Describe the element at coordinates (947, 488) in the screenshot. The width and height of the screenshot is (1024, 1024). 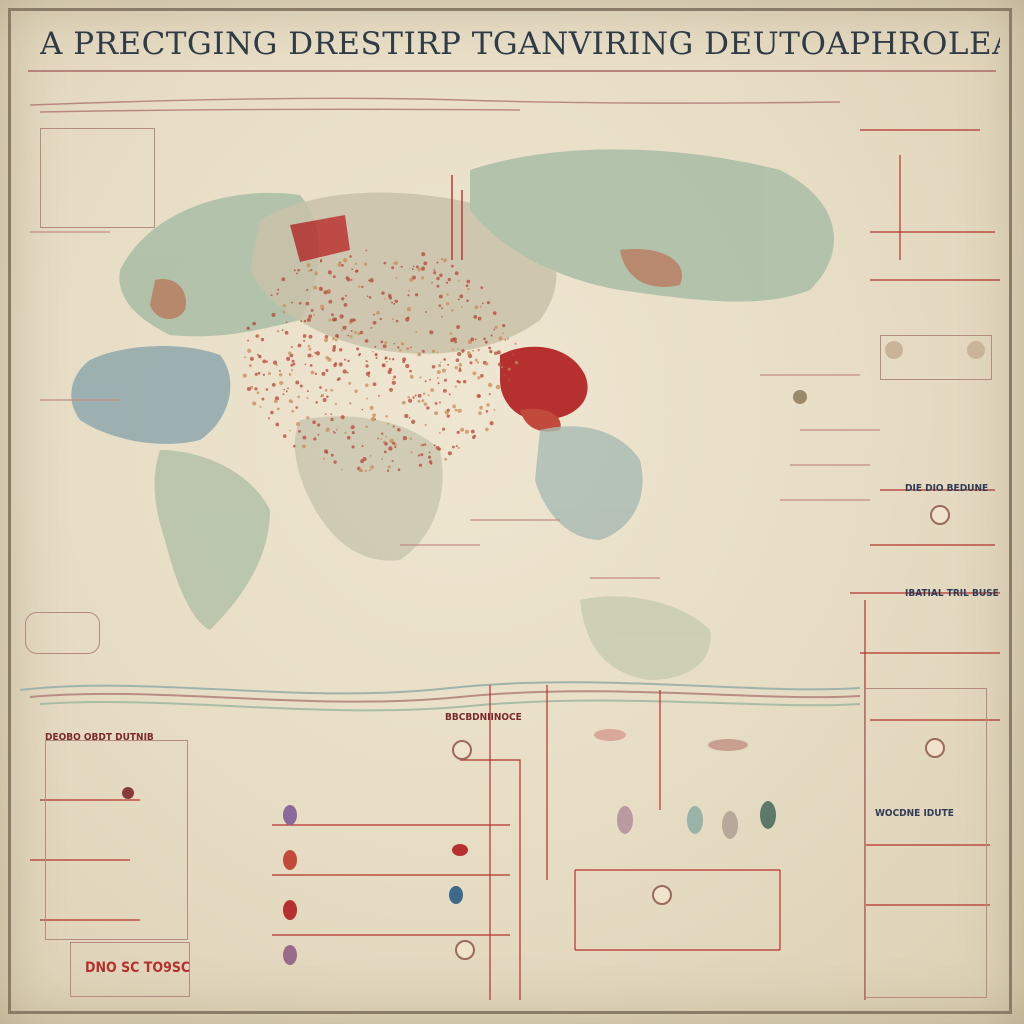
I see `sidebar-right-label-1: DIE DIO BEDUNE` at that location.